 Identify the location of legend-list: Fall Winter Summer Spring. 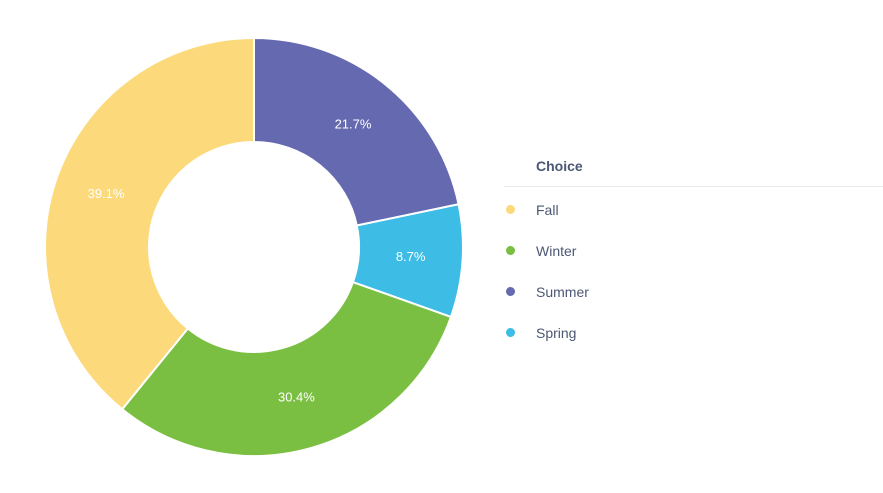
(693, 270).